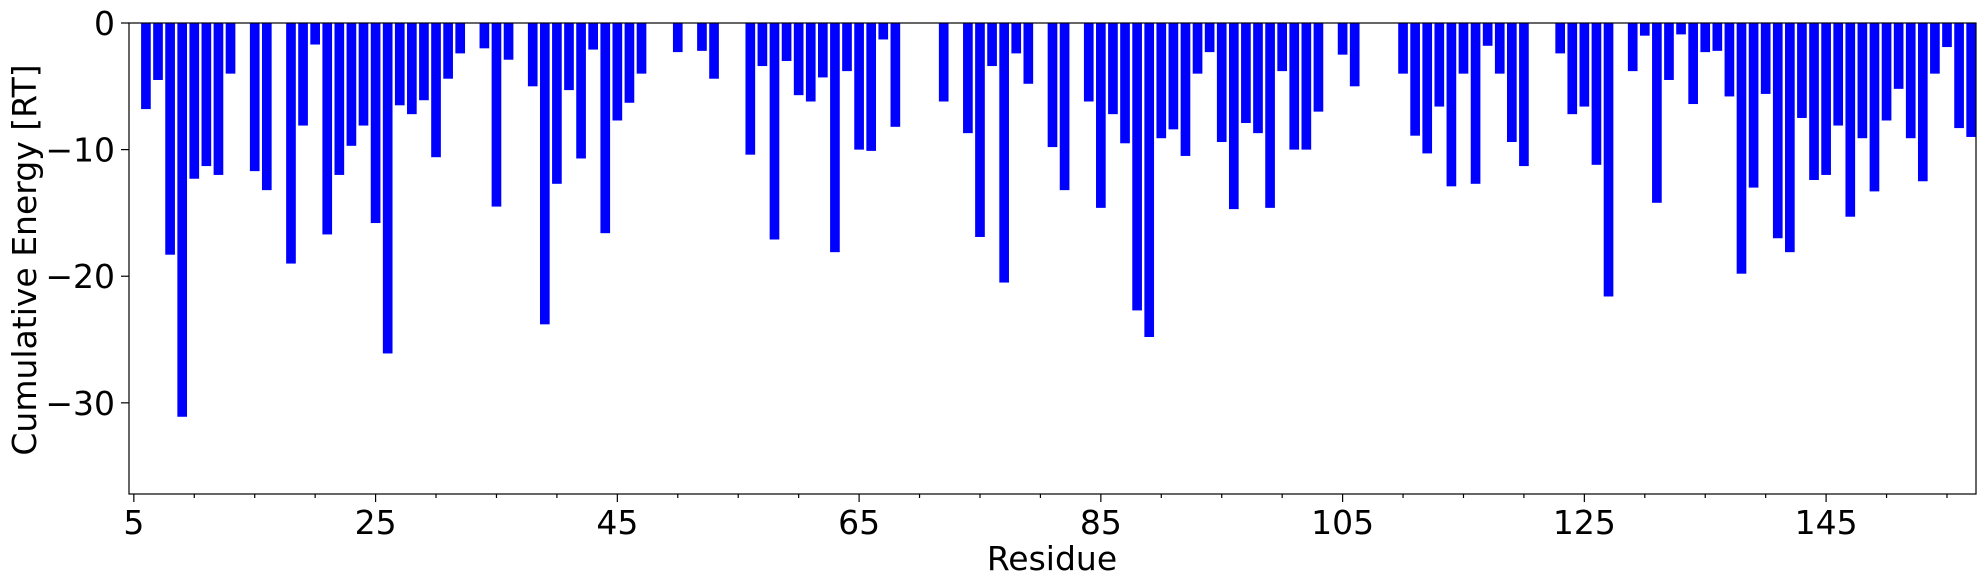 The image size is (1986, 586). Describe the element at coordinates (1584, 522) in the screenshot. I see `x-tick-label: 125` at that location.